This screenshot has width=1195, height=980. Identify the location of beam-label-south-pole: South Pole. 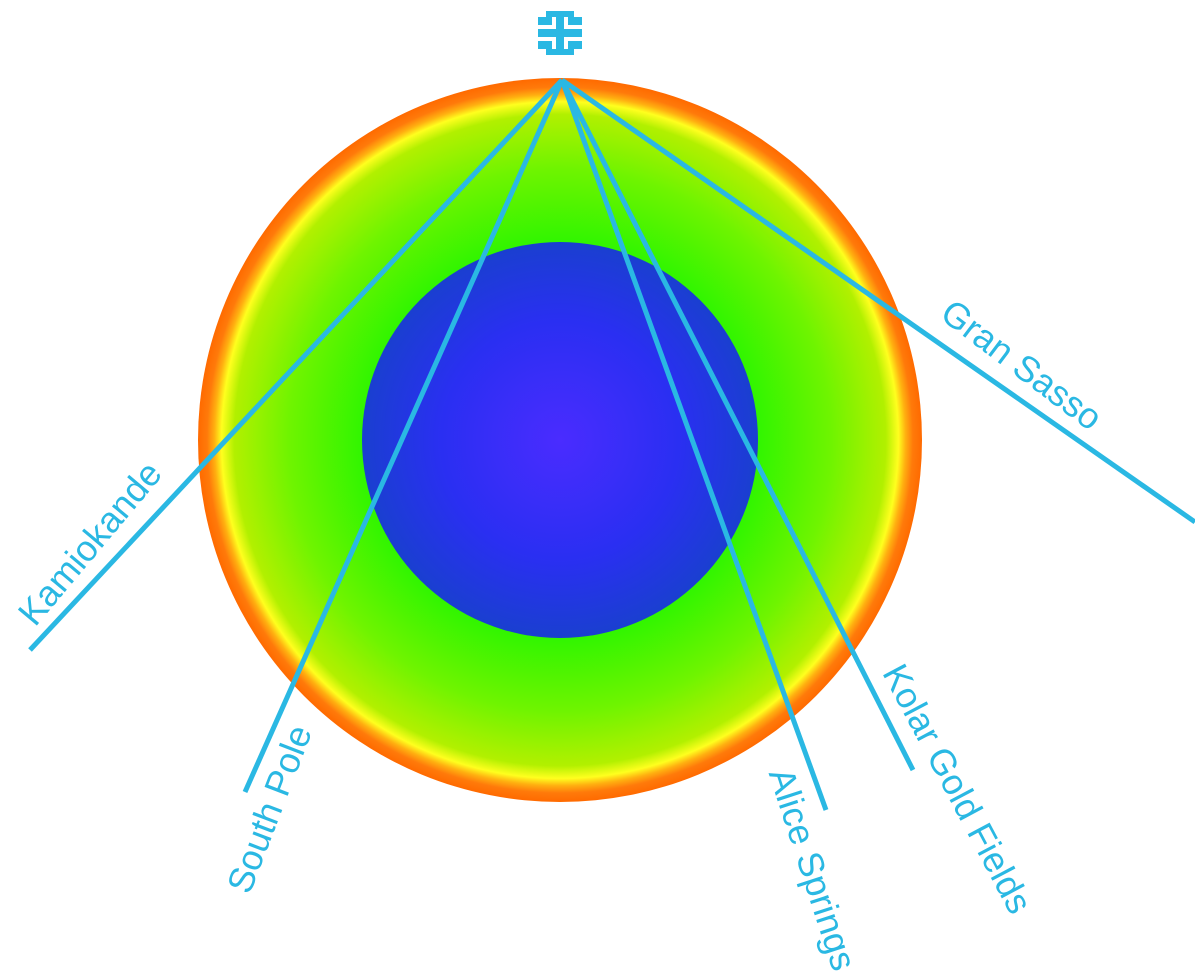
(269, 808).